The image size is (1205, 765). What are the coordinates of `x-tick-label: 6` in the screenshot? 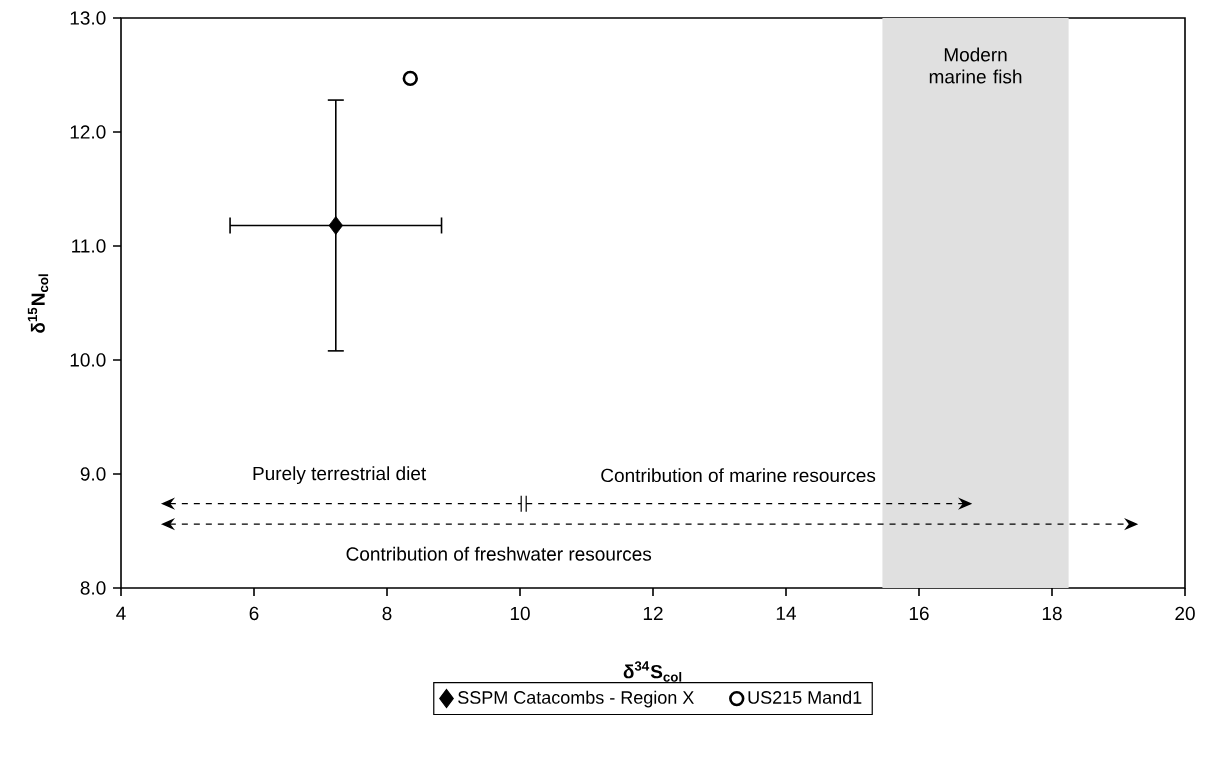 It's located at (254, 613).